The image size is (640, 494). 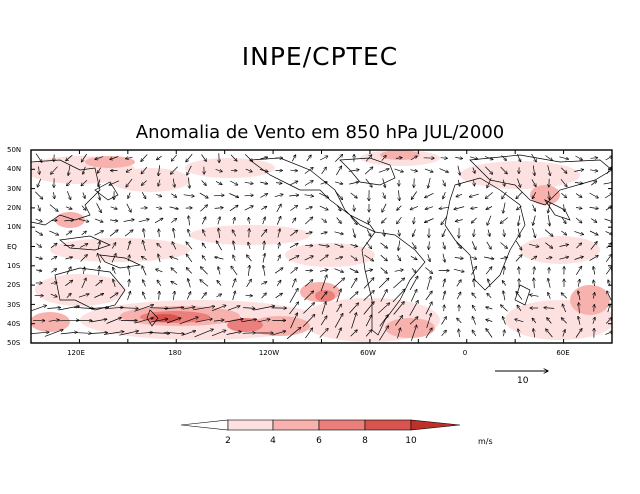 I want to click on colorbar, so click(x=320, y=425).